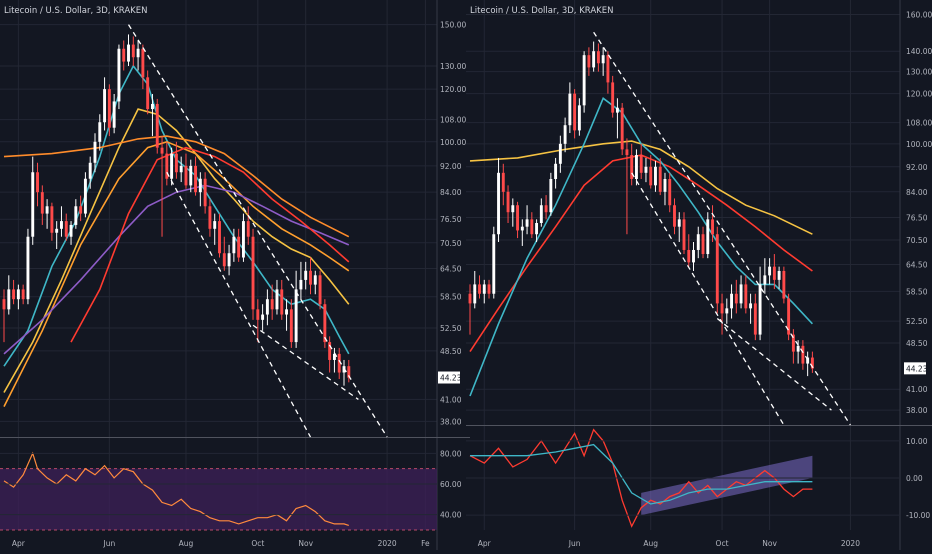 The height and width of the screenshot is (554, 932). I want to click on macd-slow-line, so click(641, 474).